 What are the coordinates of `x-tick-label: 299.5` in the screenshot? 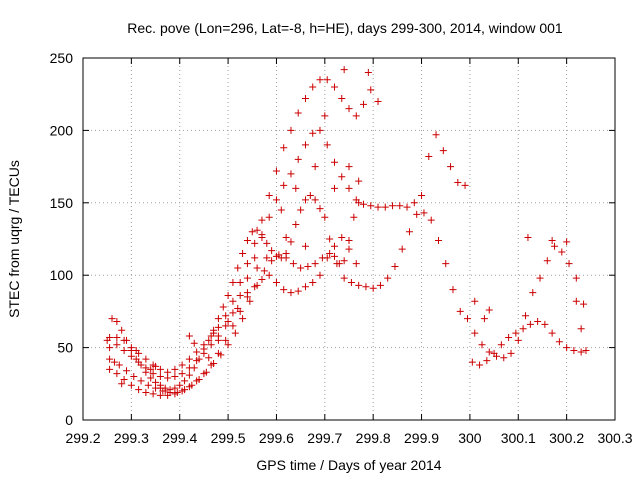 It's located at (228, 438).